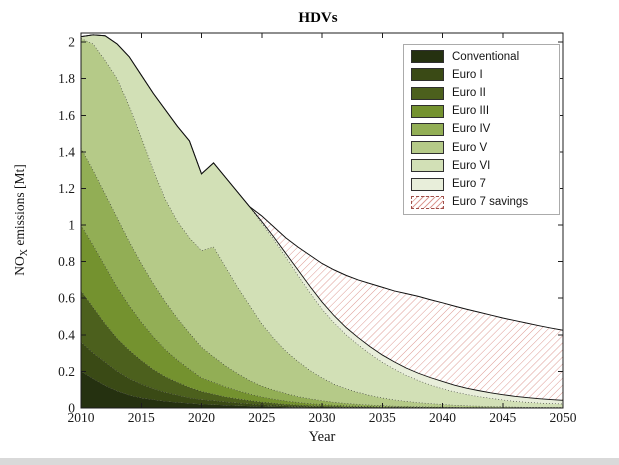 The image size is (619, 465). What do you see at coordinates (467, 74) in the screenshot?
I see `legend-label: Euro I` at bounding box center [467, 74].